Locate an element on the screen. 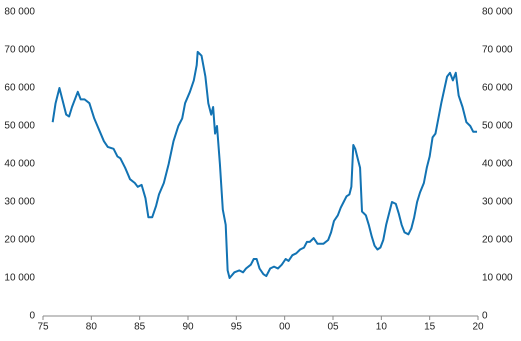 The image size is (521, 341). y-tick-label: 30 000 is located at coordinates (19, 202).